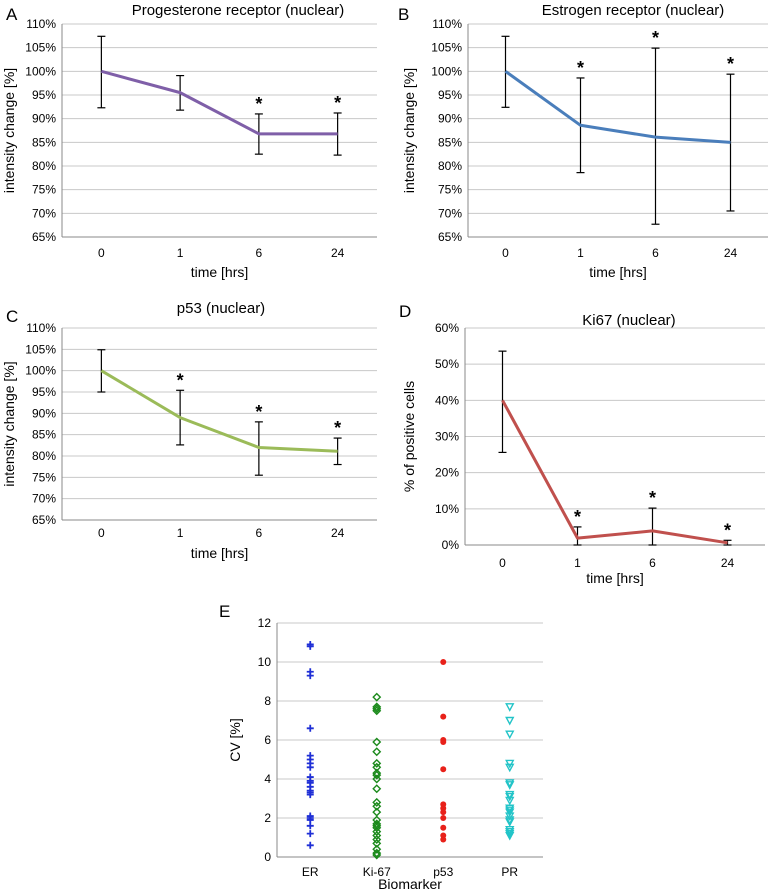  I want to click on panel-letter: A, so click(12, 14).